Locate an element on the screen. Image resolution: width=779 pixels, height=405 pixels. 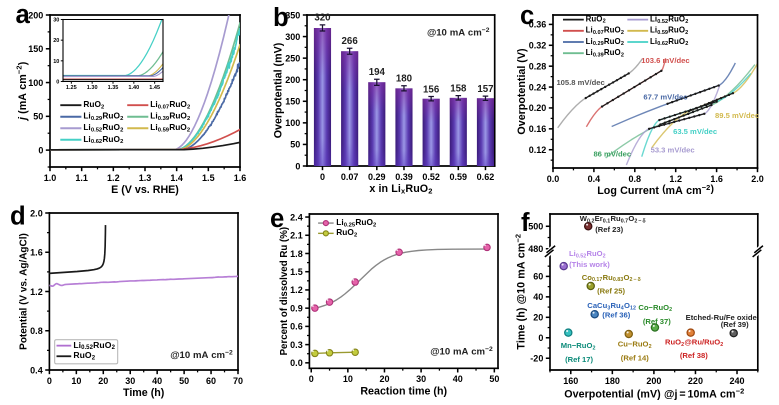
svg-text: 500 is located at coordinates (535, 227).